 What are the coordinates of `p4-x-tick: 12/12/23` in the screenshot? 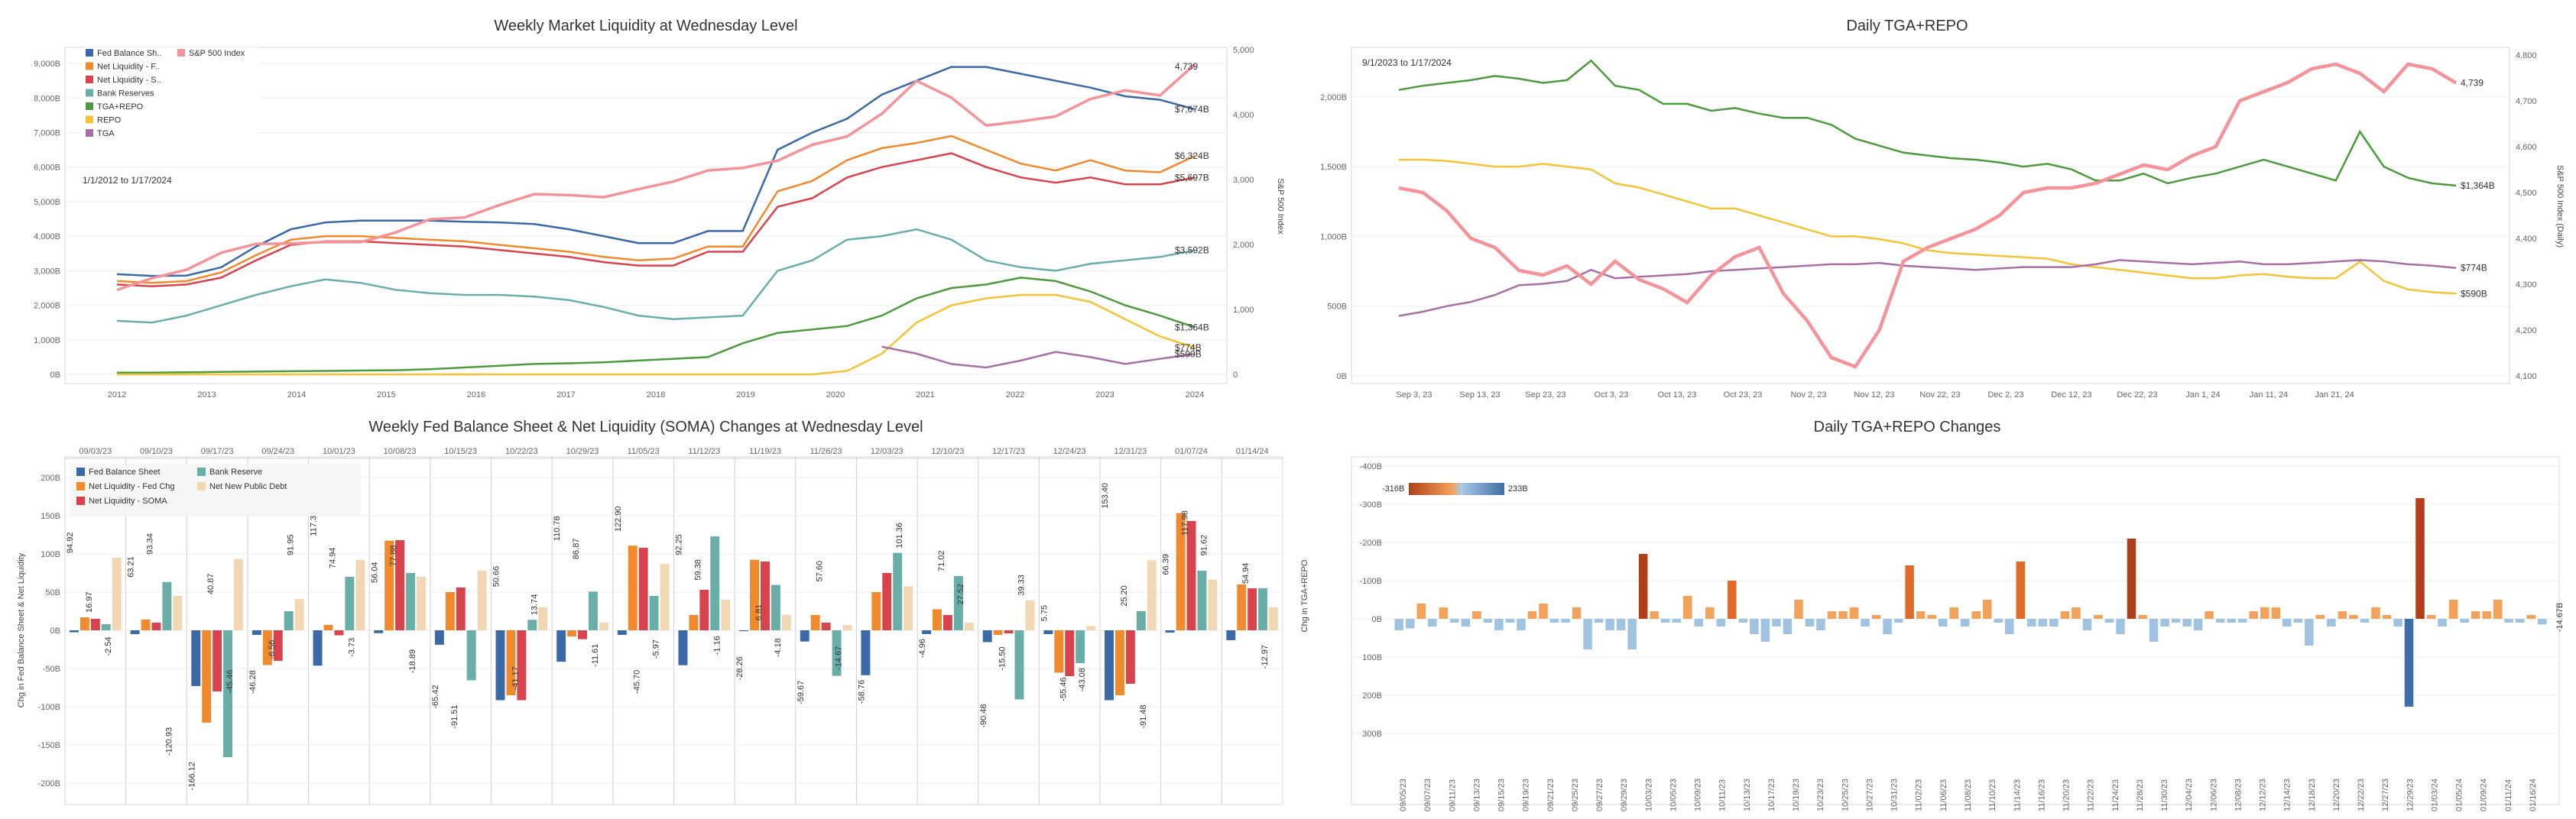 It's located at (2263, 795).